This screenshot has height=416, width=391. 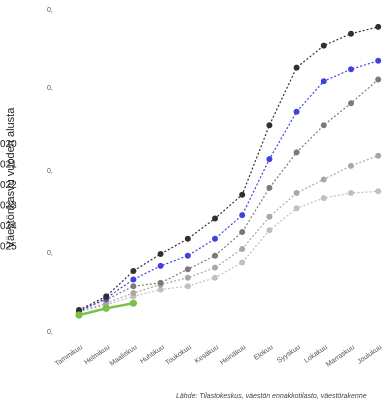 What do you see at coordinates (8, 165) in the screenshot?
I see `legend-entry: 021` at bounding box center [8, 165].